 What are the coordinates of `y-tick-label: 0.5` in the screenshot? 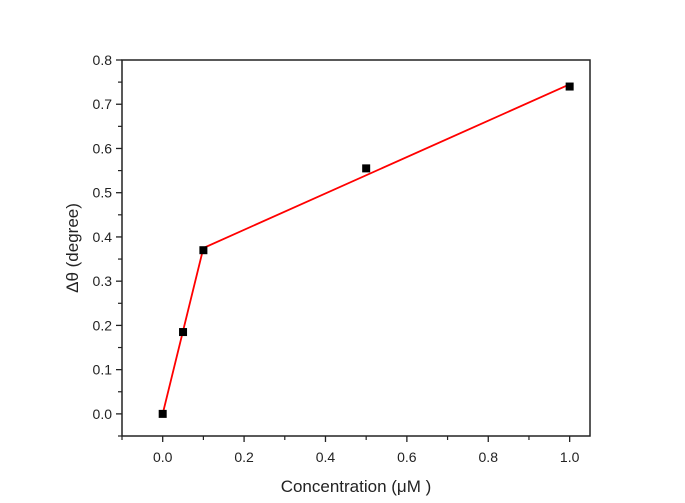 It's located at (103, 193).